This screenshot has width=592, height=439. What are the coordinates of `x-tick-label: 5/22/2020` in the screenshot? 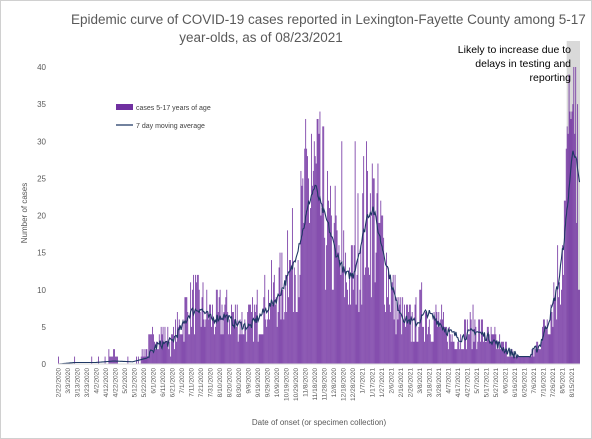 It's located at (144, 383).